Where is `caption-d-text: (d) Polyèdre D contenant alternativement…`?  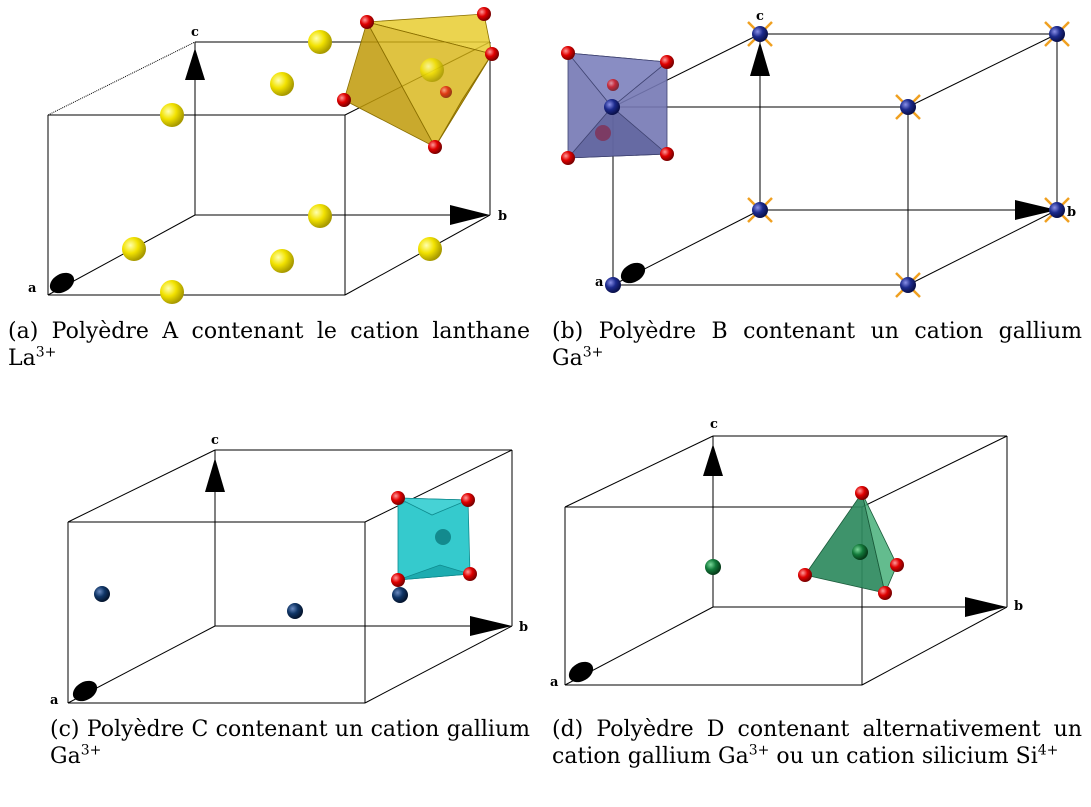 caption-d-text: (d) Polyèdre D contenant alternativement… is located at coordinates (817, 743).